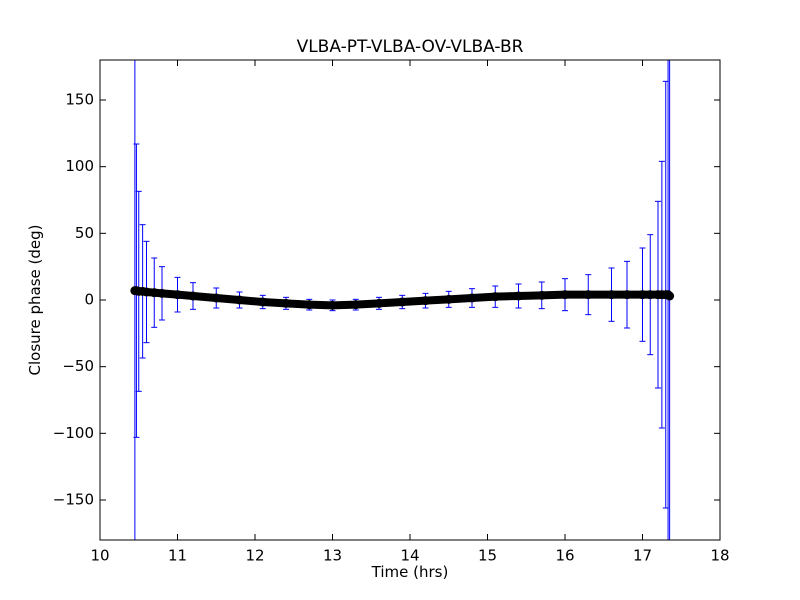 The width and height of the screenshot is (800, 600). I want to click on y-tick-label: −150, so click(73, 500).